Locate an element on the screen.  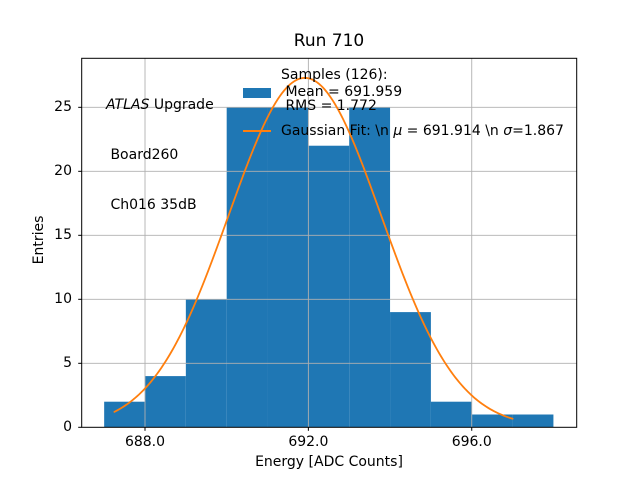
annotation-line-1: ATLAS Upgrade is located at coordinates (160, 105).